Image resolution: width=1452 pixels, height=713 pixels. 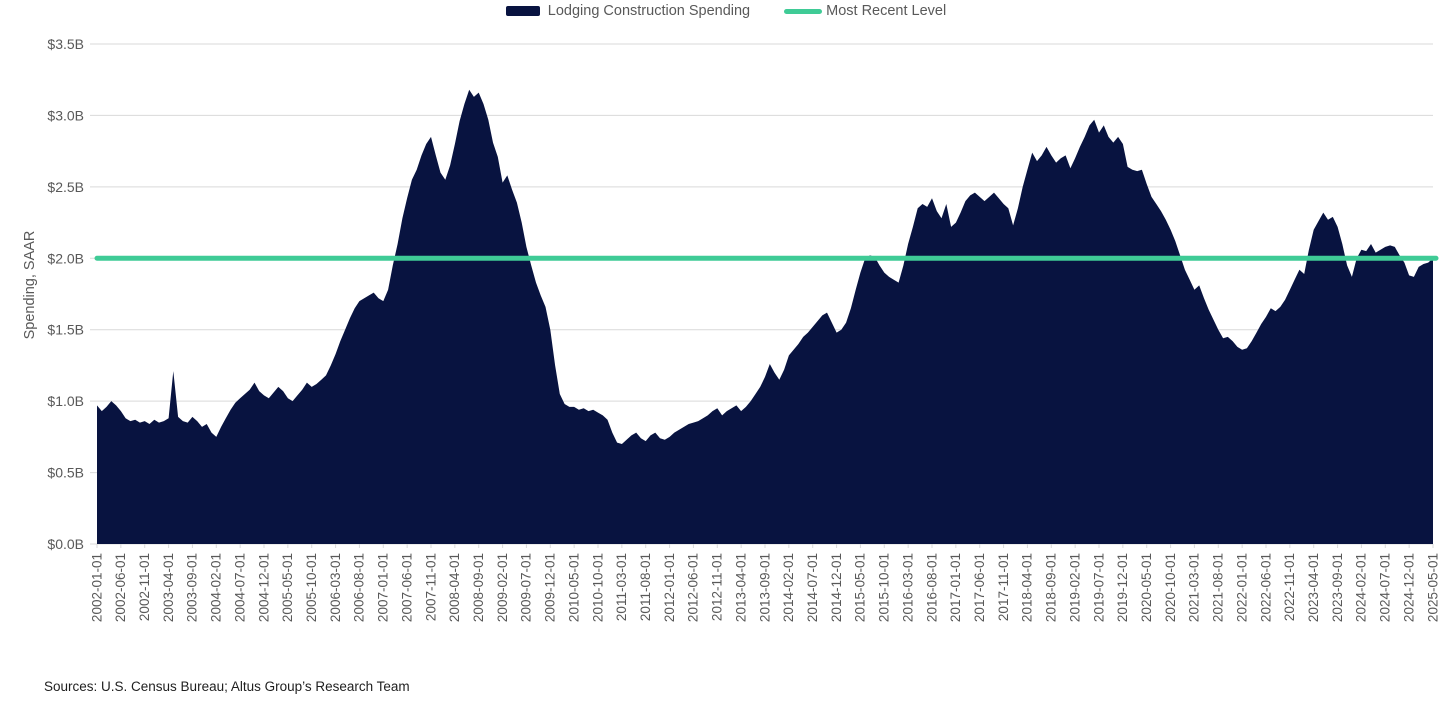 I want to click on x-tick-label: 2005-10-01, so click(x=311, y=587).